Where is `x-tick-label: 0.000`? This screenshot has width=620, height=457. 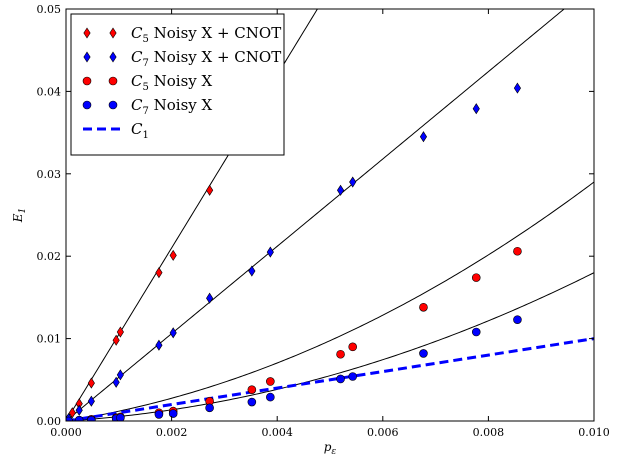
x-tick-label: 0.000 is located at coordinates (66, 432).